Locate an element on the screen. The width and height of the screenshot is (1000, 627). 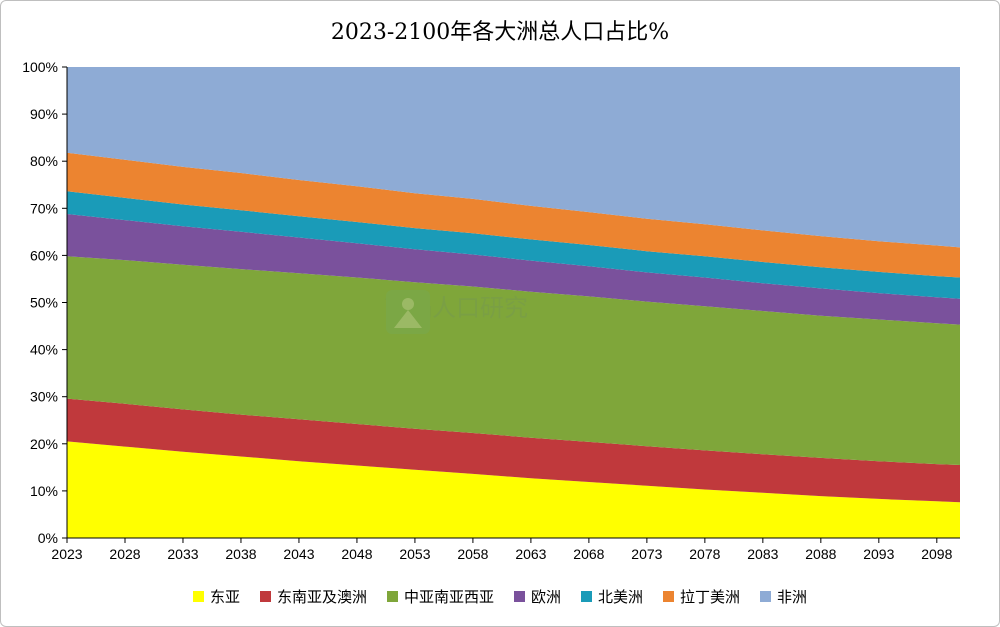
x-tick-label: 2073 is located at coordinates (646, 554).